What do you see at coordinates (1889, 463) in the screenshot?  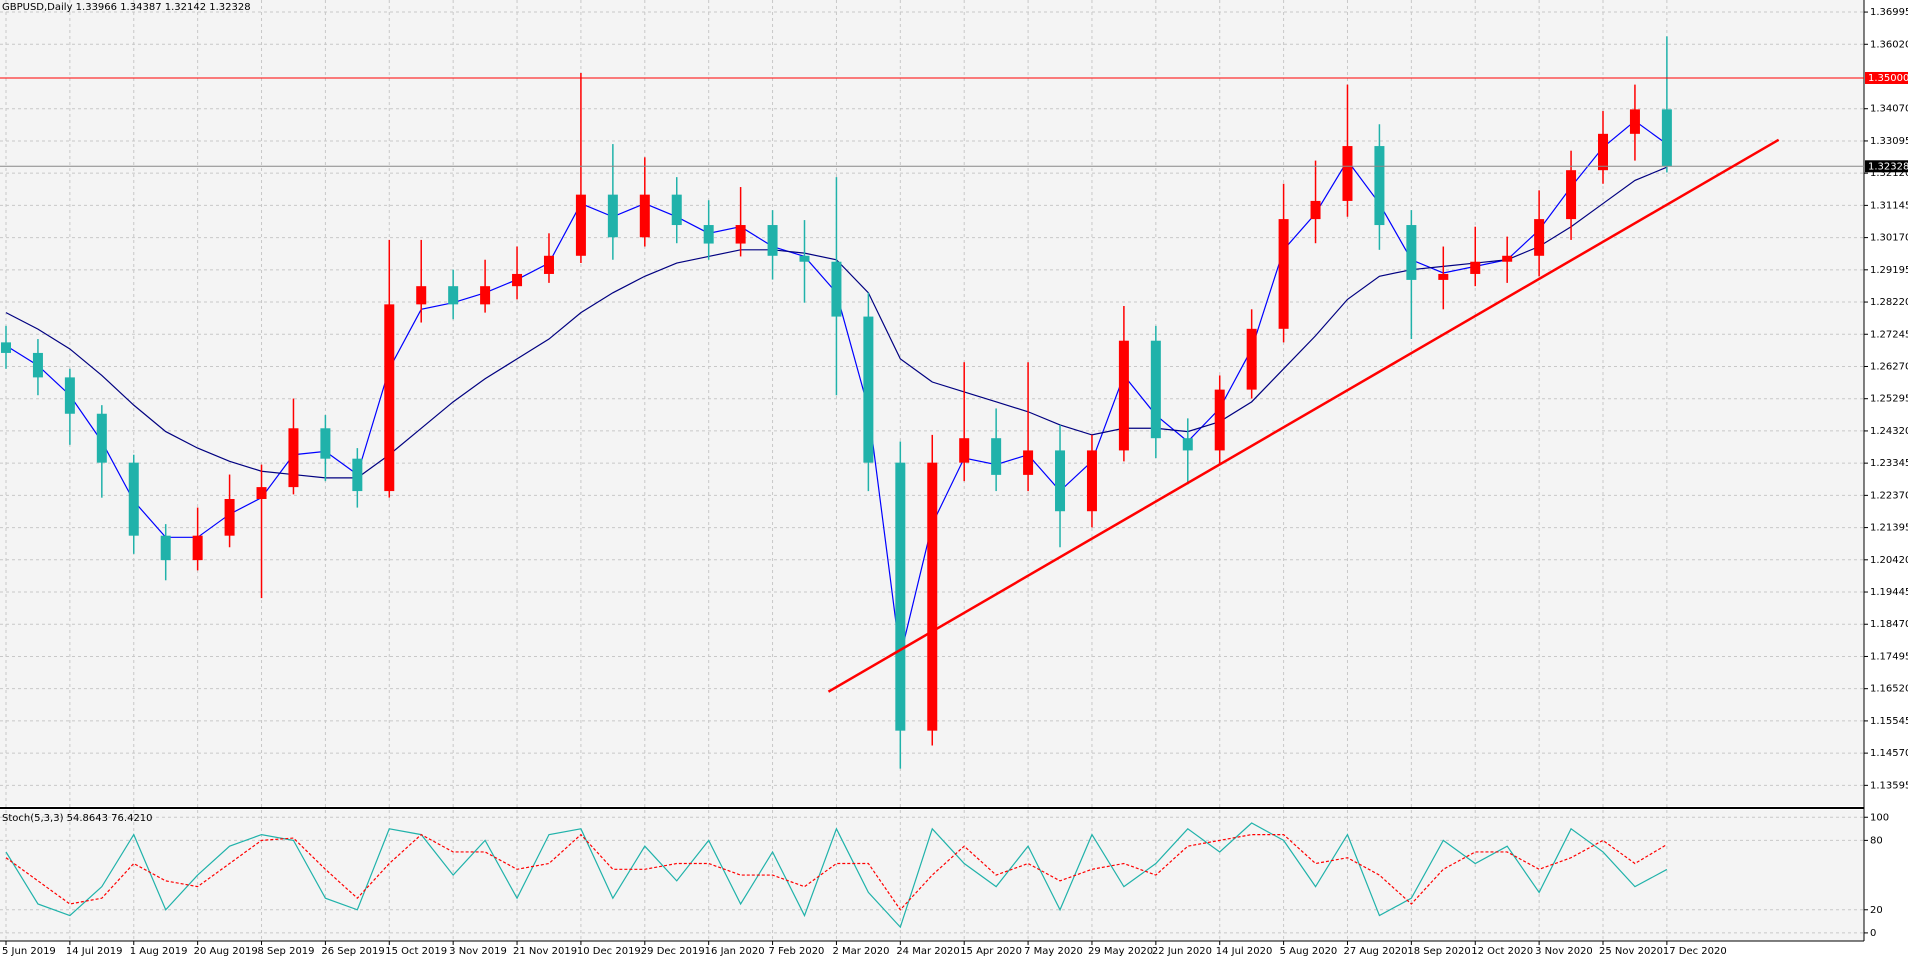 I see `y-tick-label: 1.23345` at bounding box center [1889, 463].